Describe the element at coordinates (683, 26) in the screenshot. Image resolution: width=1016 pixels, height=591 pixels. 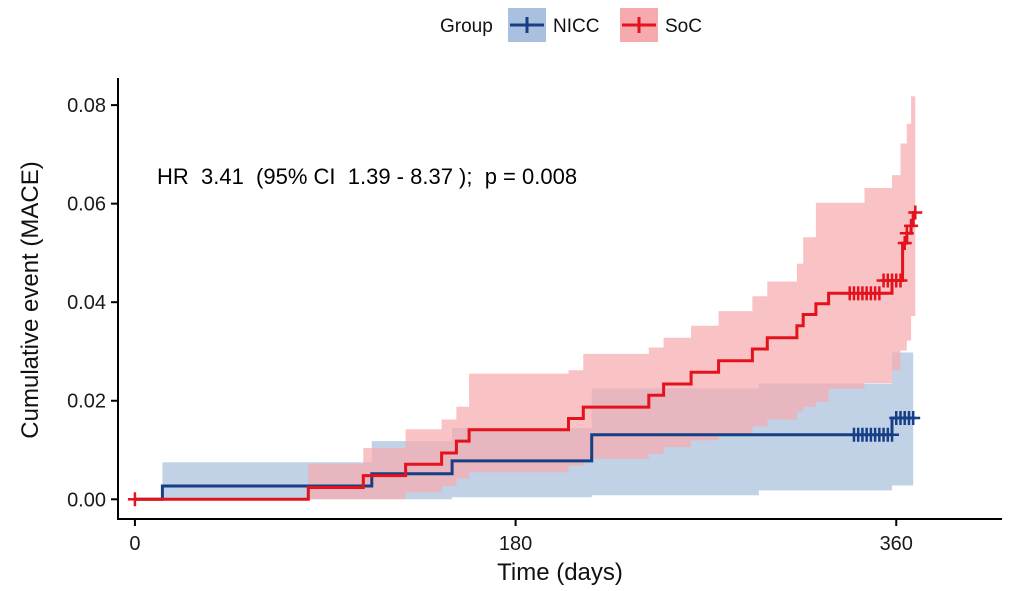
I see `legend-label-soc: SoC` at that location.